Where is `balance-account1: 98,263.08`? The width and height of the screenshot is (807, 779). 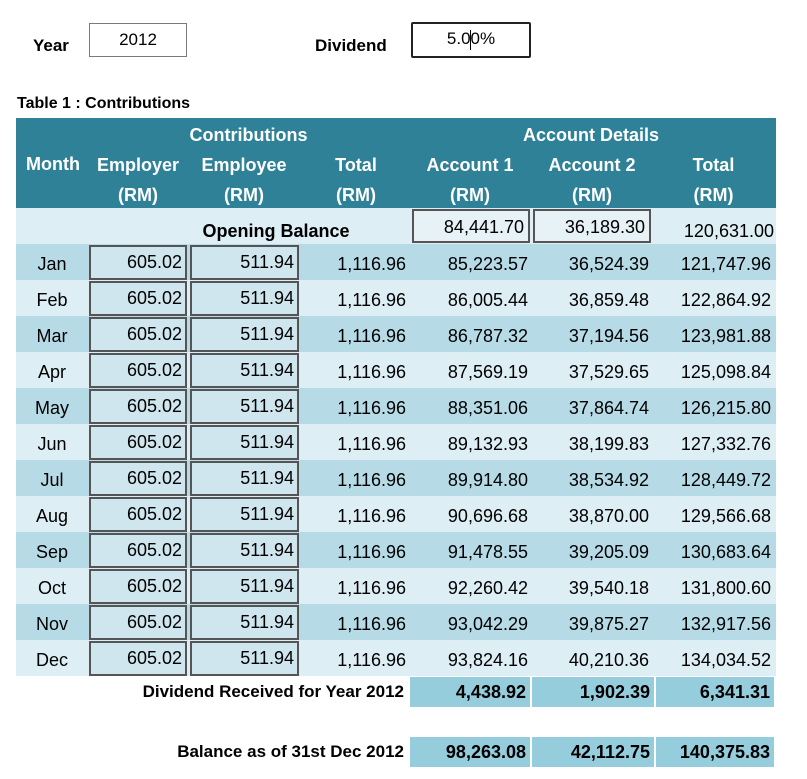
balance-account1: 98,263.08 is located at coordinates (470, 752).